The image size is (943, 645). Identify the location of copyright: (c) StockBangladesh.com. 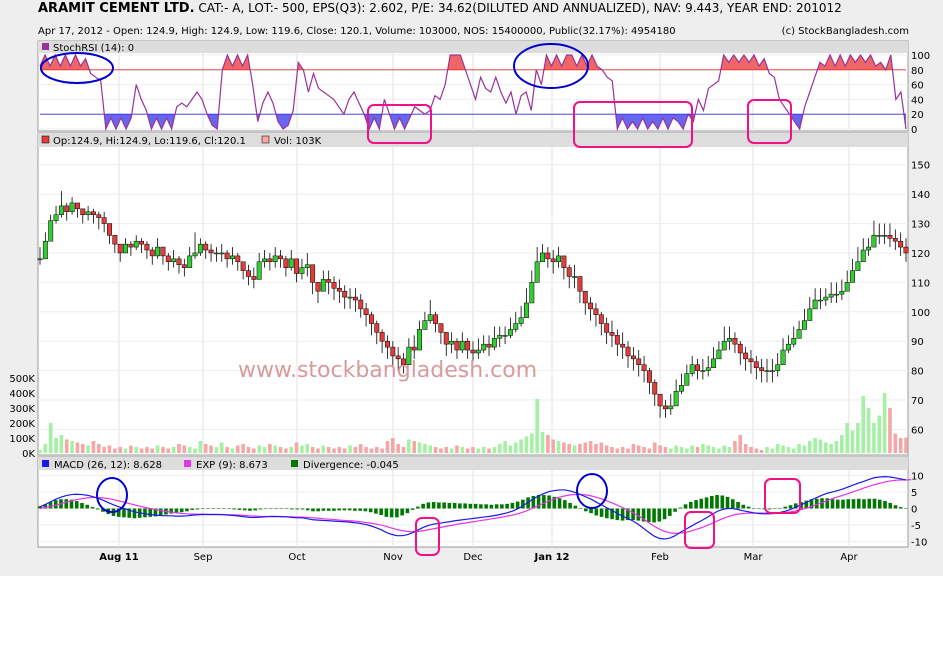
(845, 31).